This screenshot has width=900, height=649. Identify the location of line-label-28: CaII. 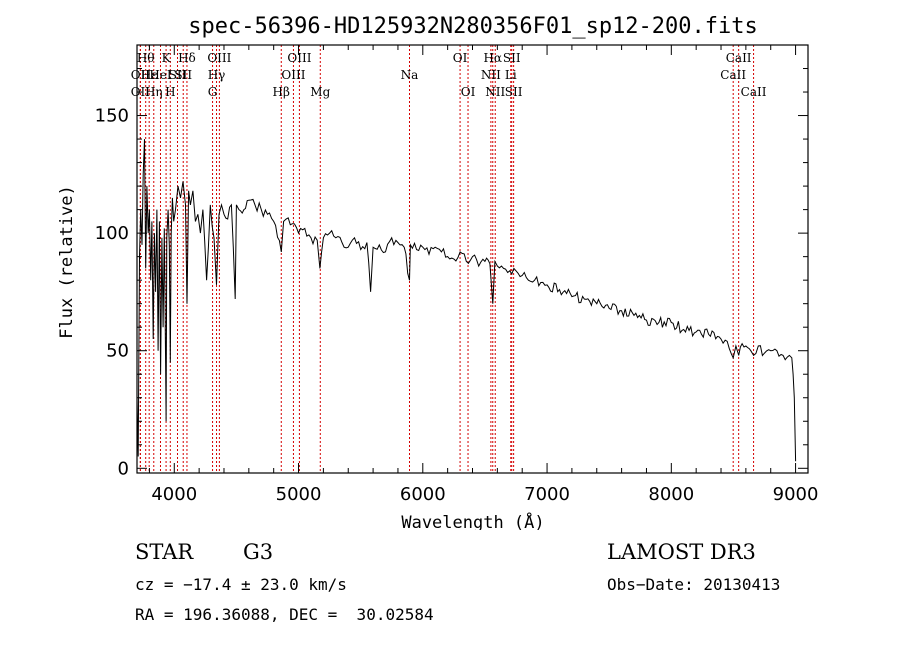
(739, 58).